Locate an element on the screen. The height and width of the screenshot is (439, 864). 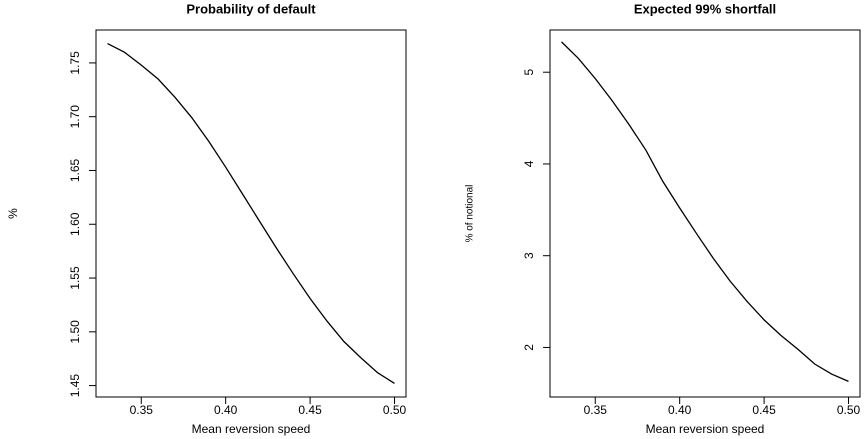
y-tick-label: 3 is located at coordinates (529, 255).